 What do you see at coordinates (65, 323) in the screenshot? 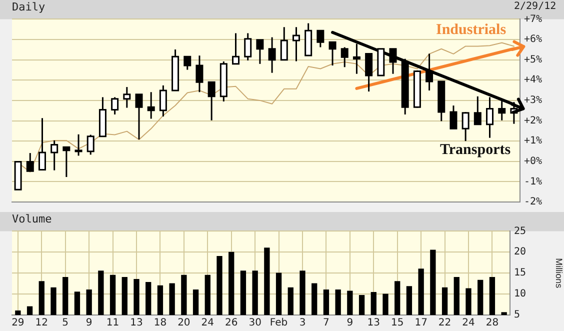
I see `x-tick-label: 5` at bounding box center [65, 323].